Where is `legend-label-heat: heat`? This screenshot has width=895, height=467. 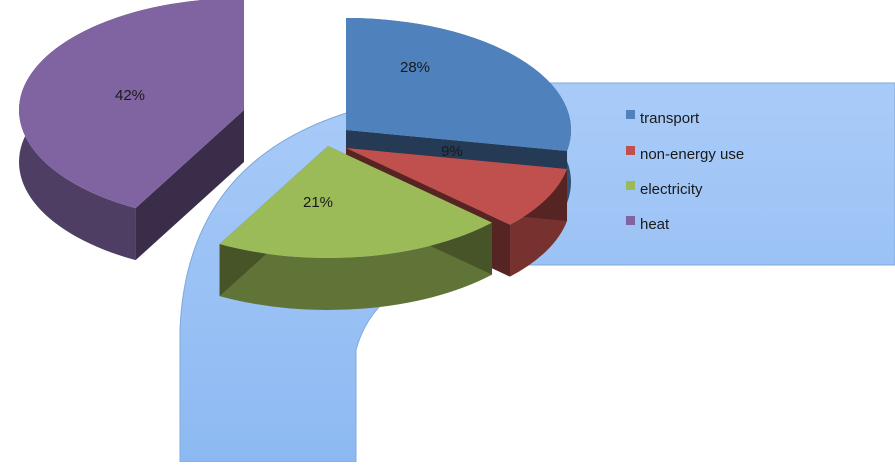 legend-label-heat: heat is located at coordinates (655, 224).